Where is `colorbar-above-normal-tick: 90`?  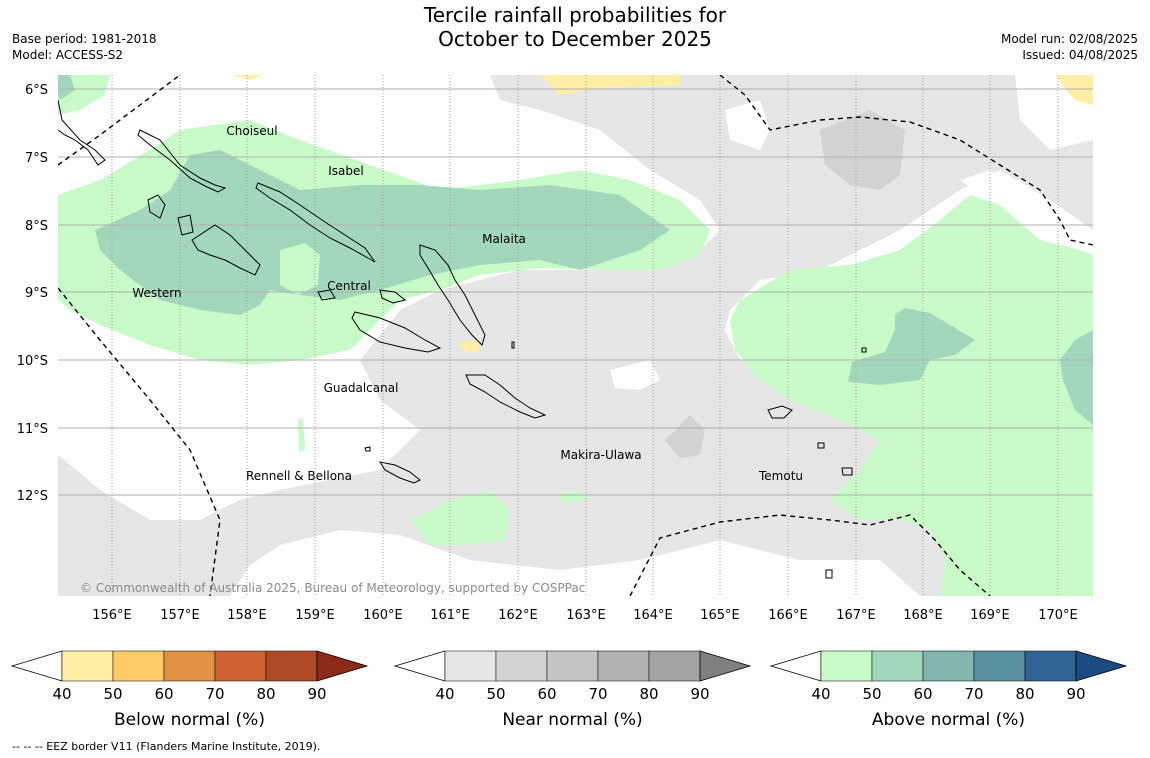 colorbar-above-normal-tick: 90 is located at coordinates (1075, 694).